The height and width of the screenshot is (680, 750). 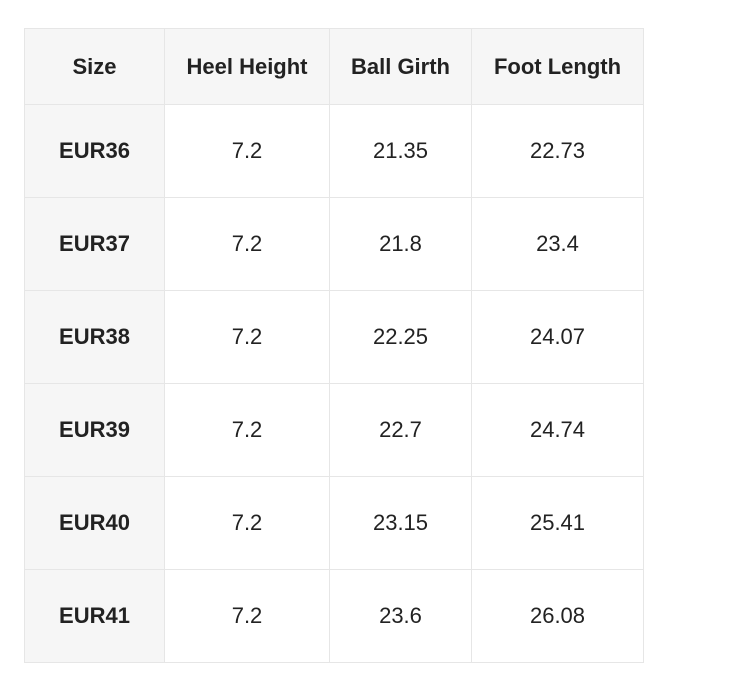 I want to click on size-cell: EUR37, so click(x=94, y=244).